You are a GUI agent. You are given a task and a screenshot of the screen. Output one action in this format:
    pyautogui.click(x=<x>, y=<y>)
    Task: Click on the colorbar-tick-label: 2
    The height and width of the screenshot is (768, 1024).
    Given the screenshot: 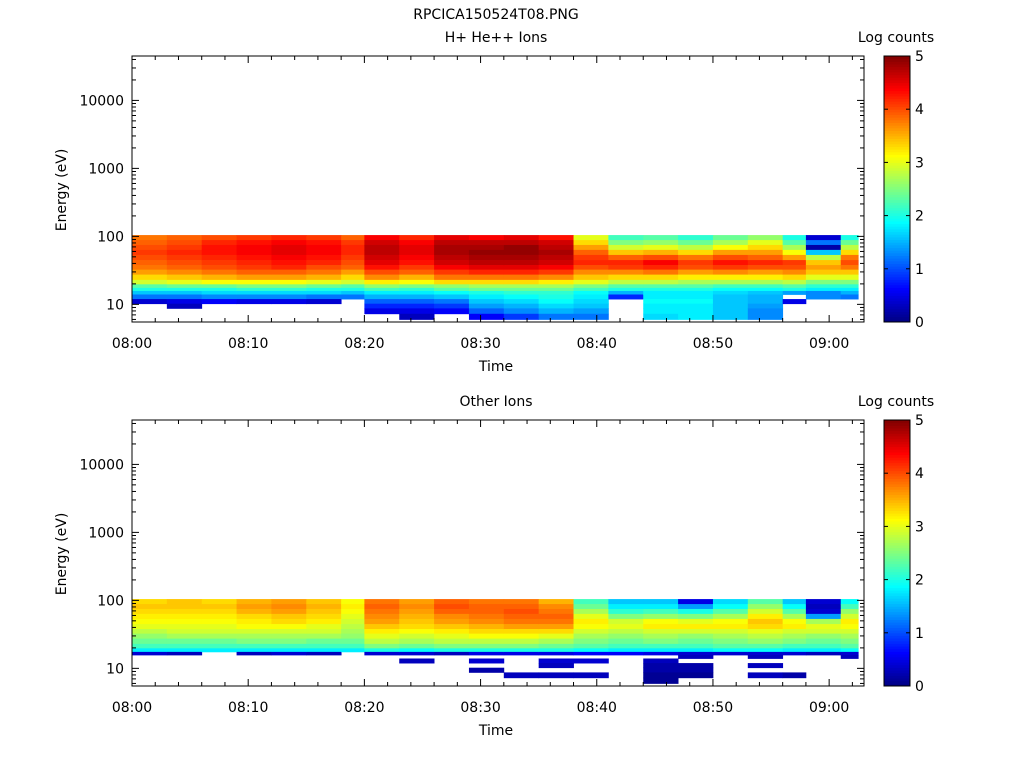 What is the action you would take?
    pyautogui.click(x=919, y=581)
    